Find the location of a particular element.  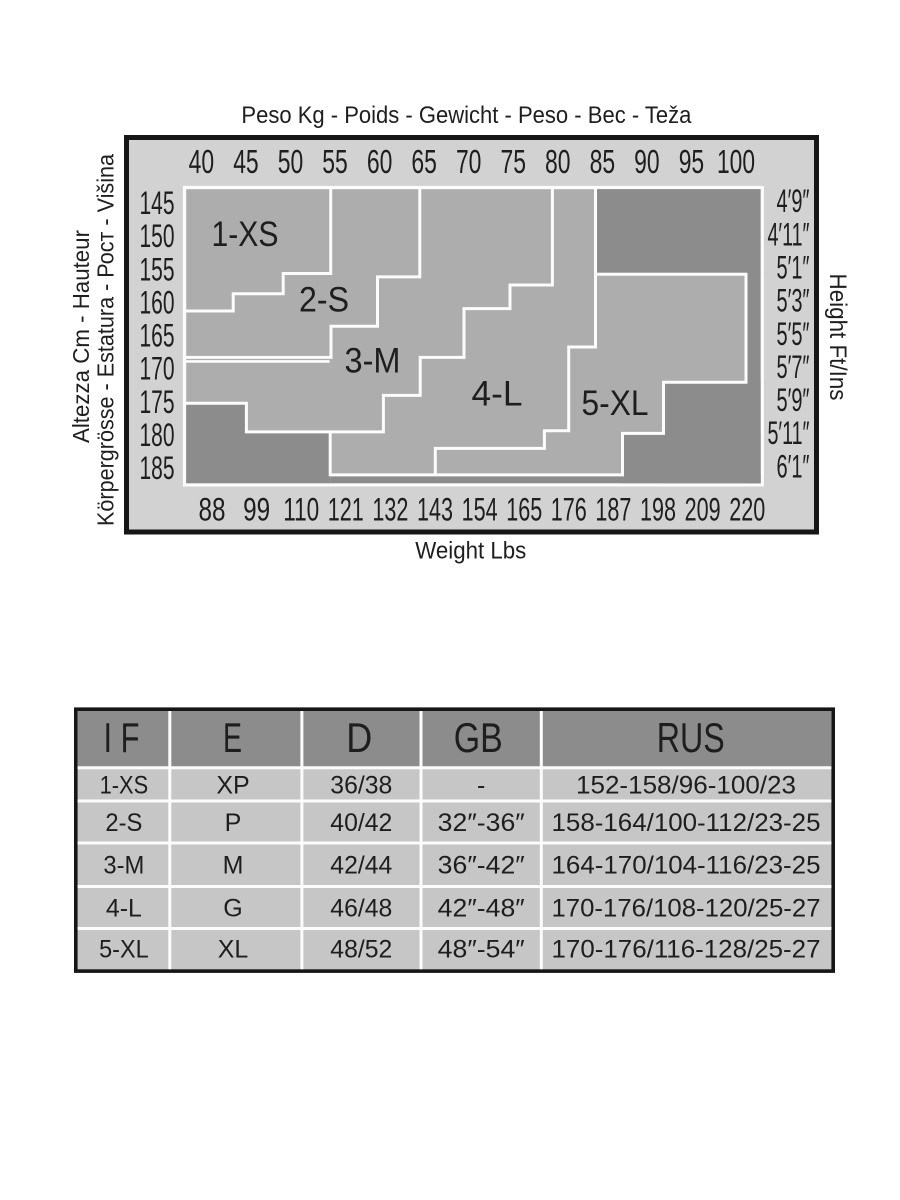

svg-text: 5′9″ is located at coordinates (793, 400).